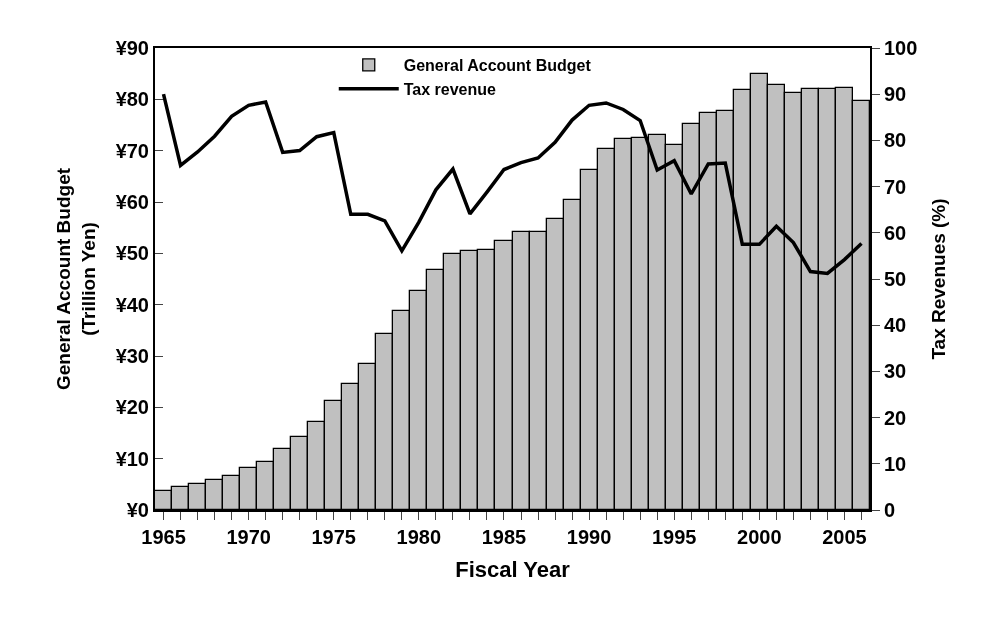 This screenshot has height=631, width=1002. What do you see at coordinates (895, 140) in the screenshot?
I see `y2-tick-label: 80` at bounding box center [895, 140].